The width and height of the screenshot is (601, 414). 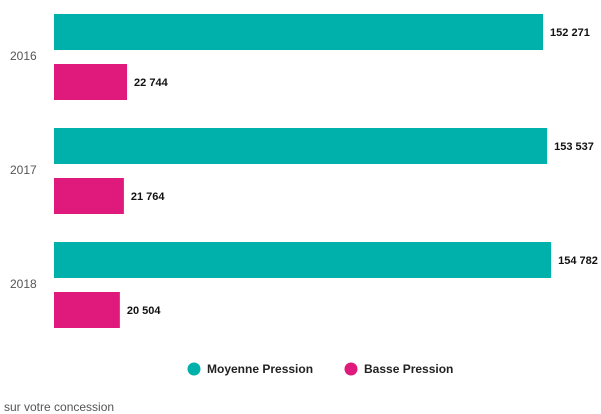 What do you see at coordinates (574, 147) in the screenshot?
I see `value-label: 153 537` at bounding box center [574, 147].